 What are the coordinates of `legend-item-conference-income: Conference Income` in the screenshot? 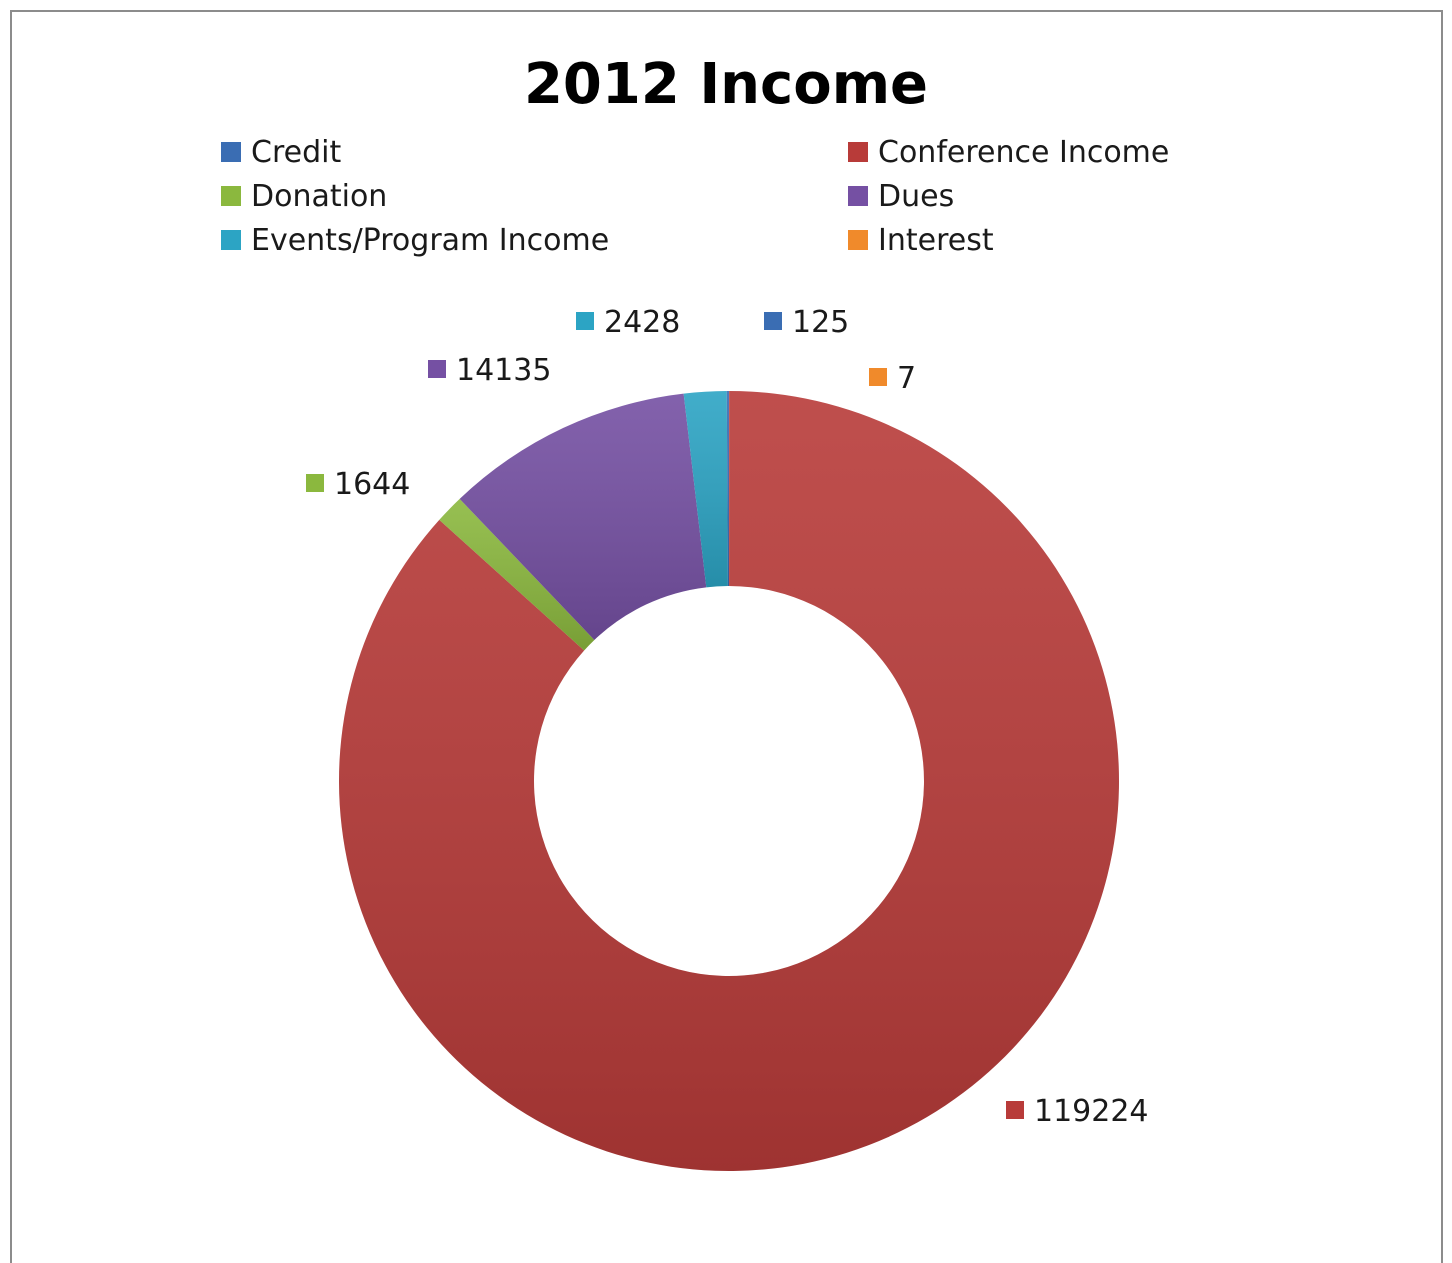 It's located at (1008, 152).